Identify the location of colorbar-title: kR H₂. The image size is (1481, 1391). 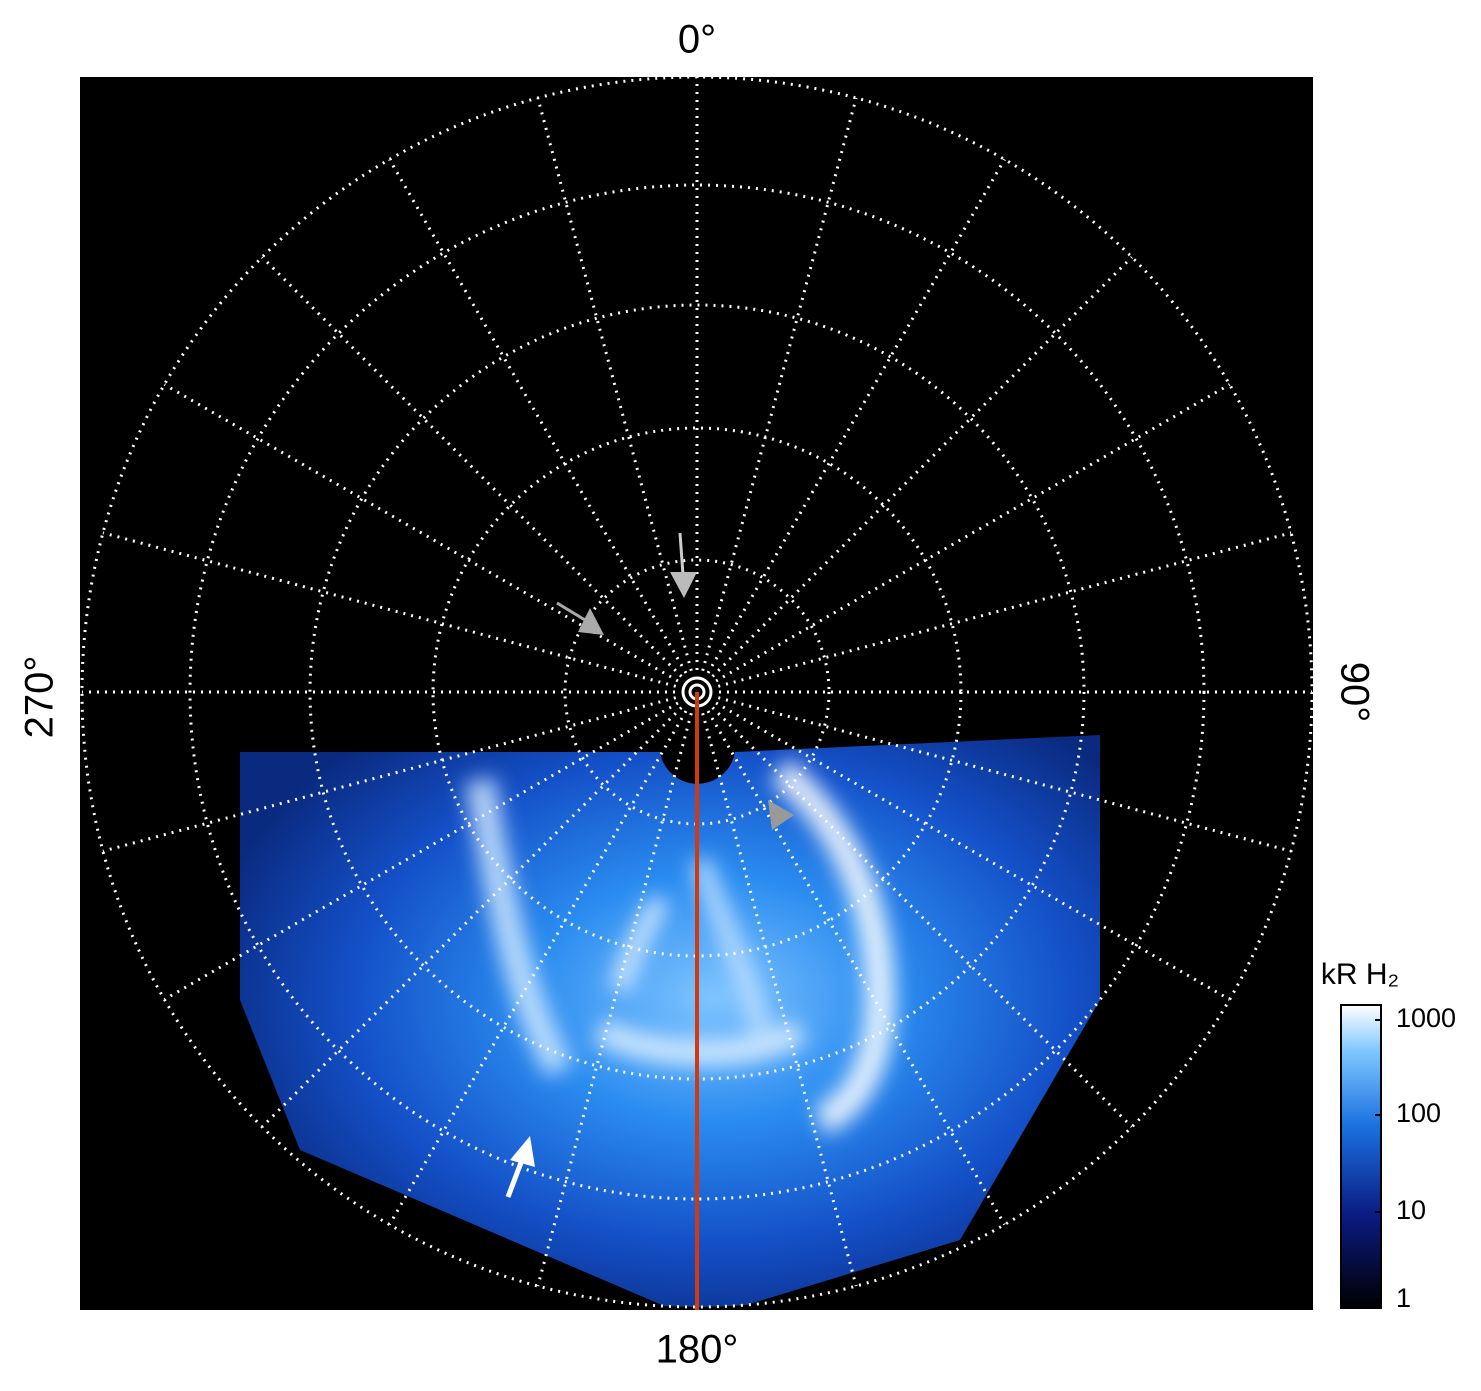
(1360, 974).